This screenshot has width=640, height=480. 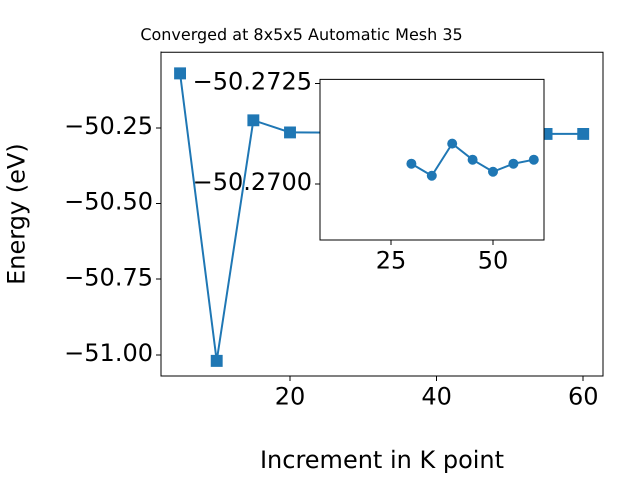 I want to click on x-axis-title: Increment in K point, so click(x=382, y=460).